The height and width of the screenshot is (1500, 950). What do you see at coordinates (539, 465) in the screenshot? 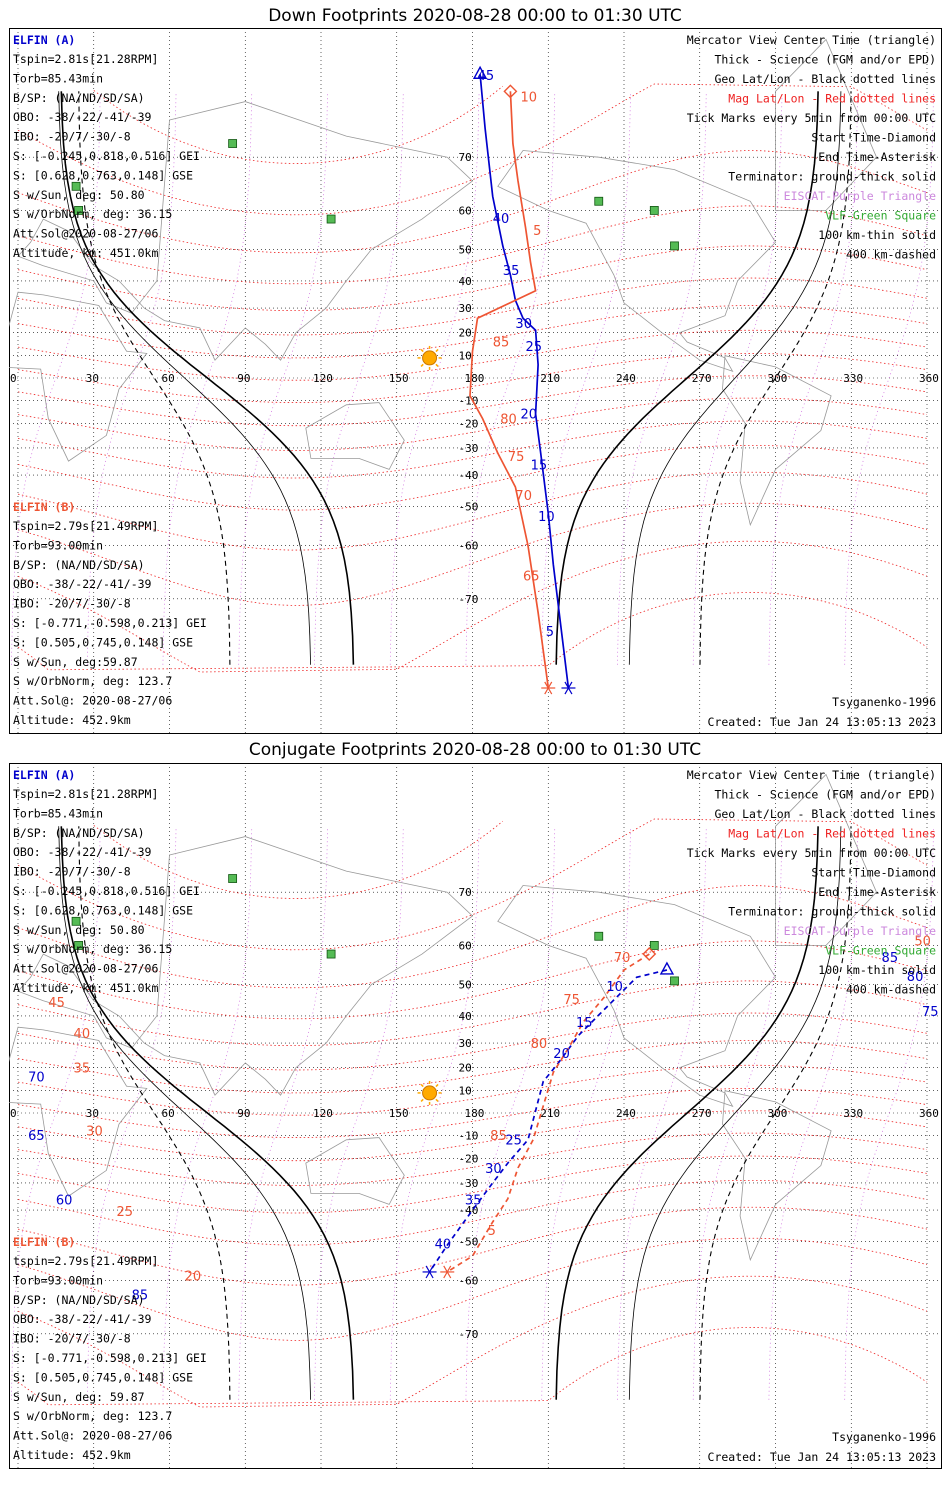
I see `track-a-tick-label: 15` at bounding box center [539, 465].